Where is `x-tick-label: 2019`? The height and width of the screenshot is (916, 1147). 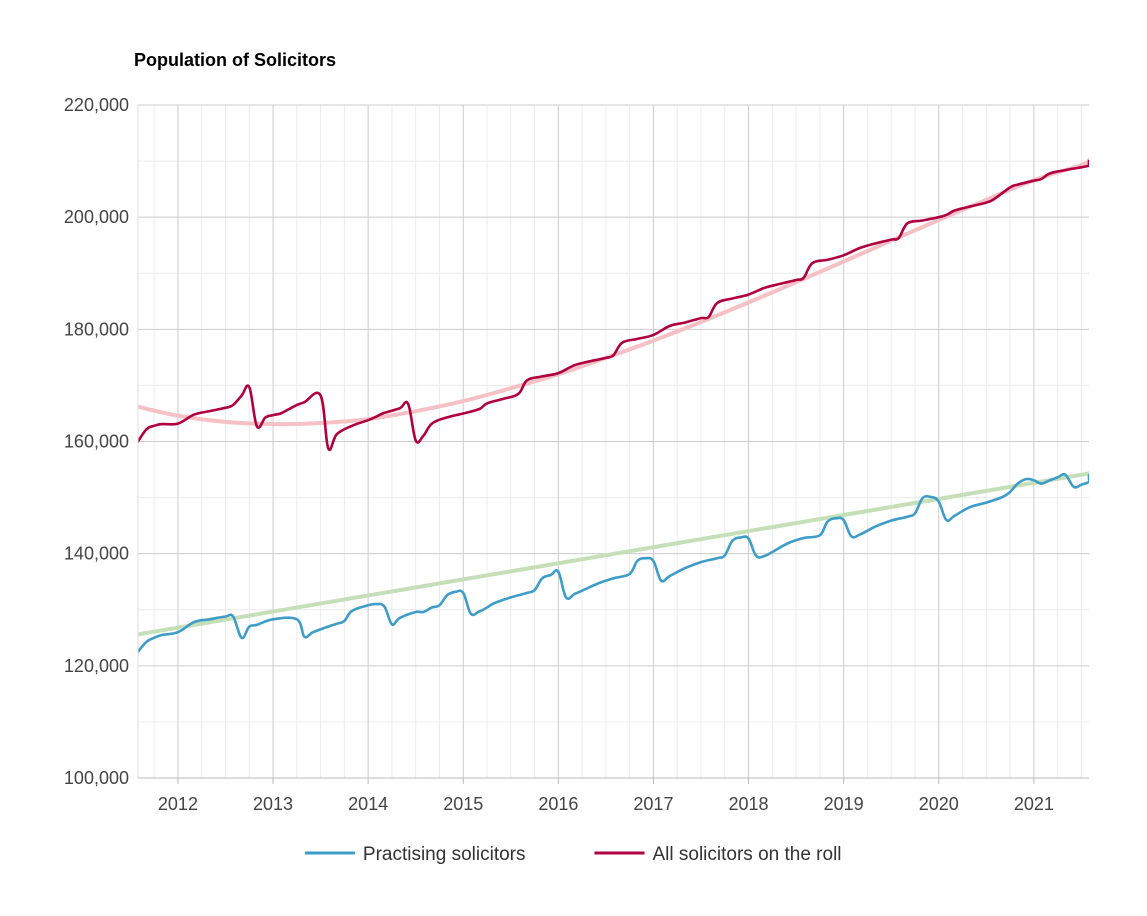 x-tick-label: 2019 is located at coordinates (844, 804).